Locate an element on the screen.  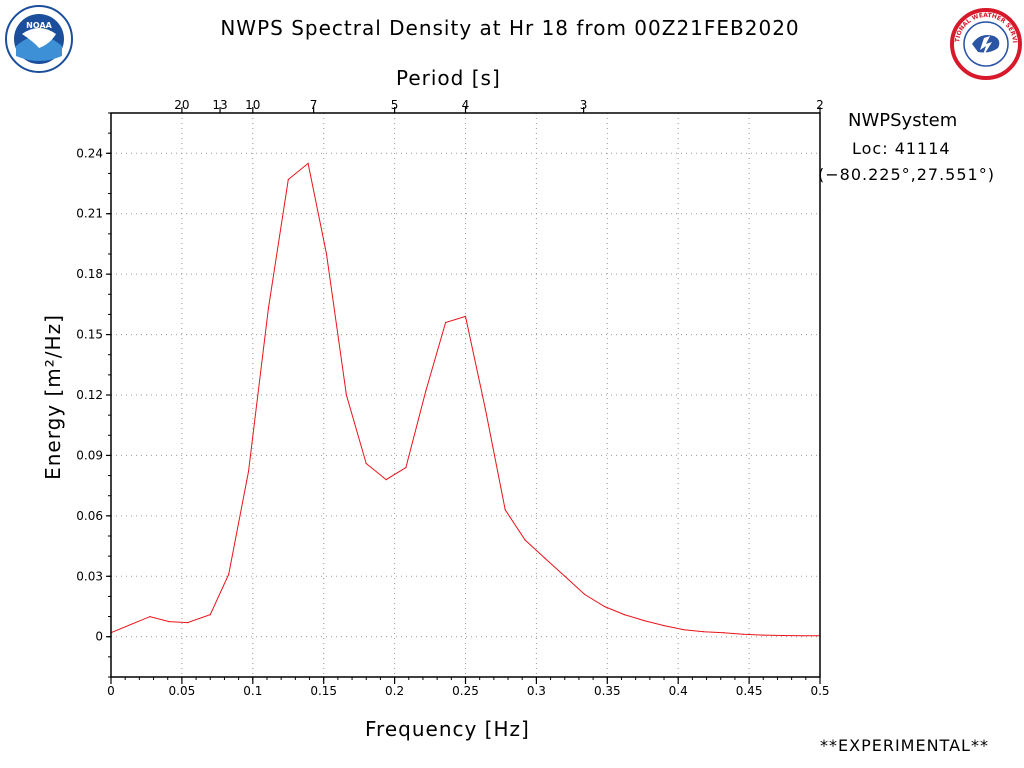
y-tick-label: 0.24 is located at coordinates (89, 153).